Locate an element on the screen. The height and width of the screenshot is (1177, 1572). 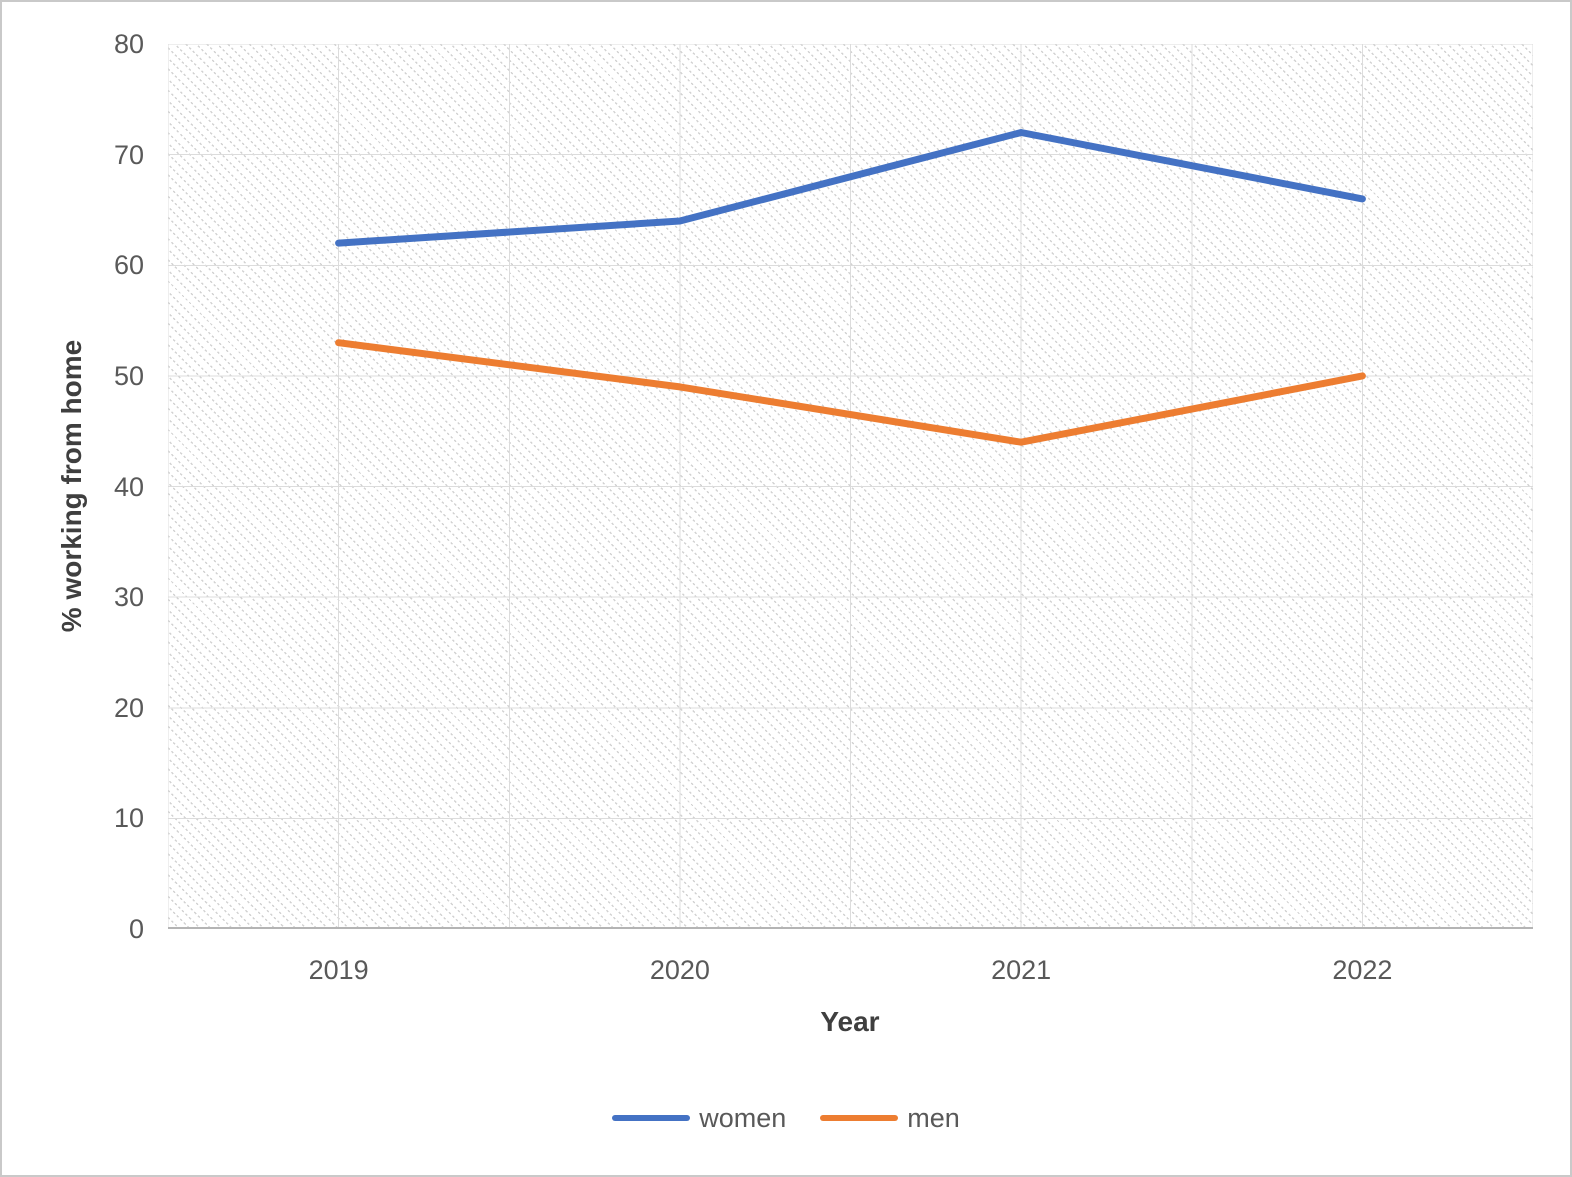
y-tick-label: 50 is located at coordinates (128, 375).